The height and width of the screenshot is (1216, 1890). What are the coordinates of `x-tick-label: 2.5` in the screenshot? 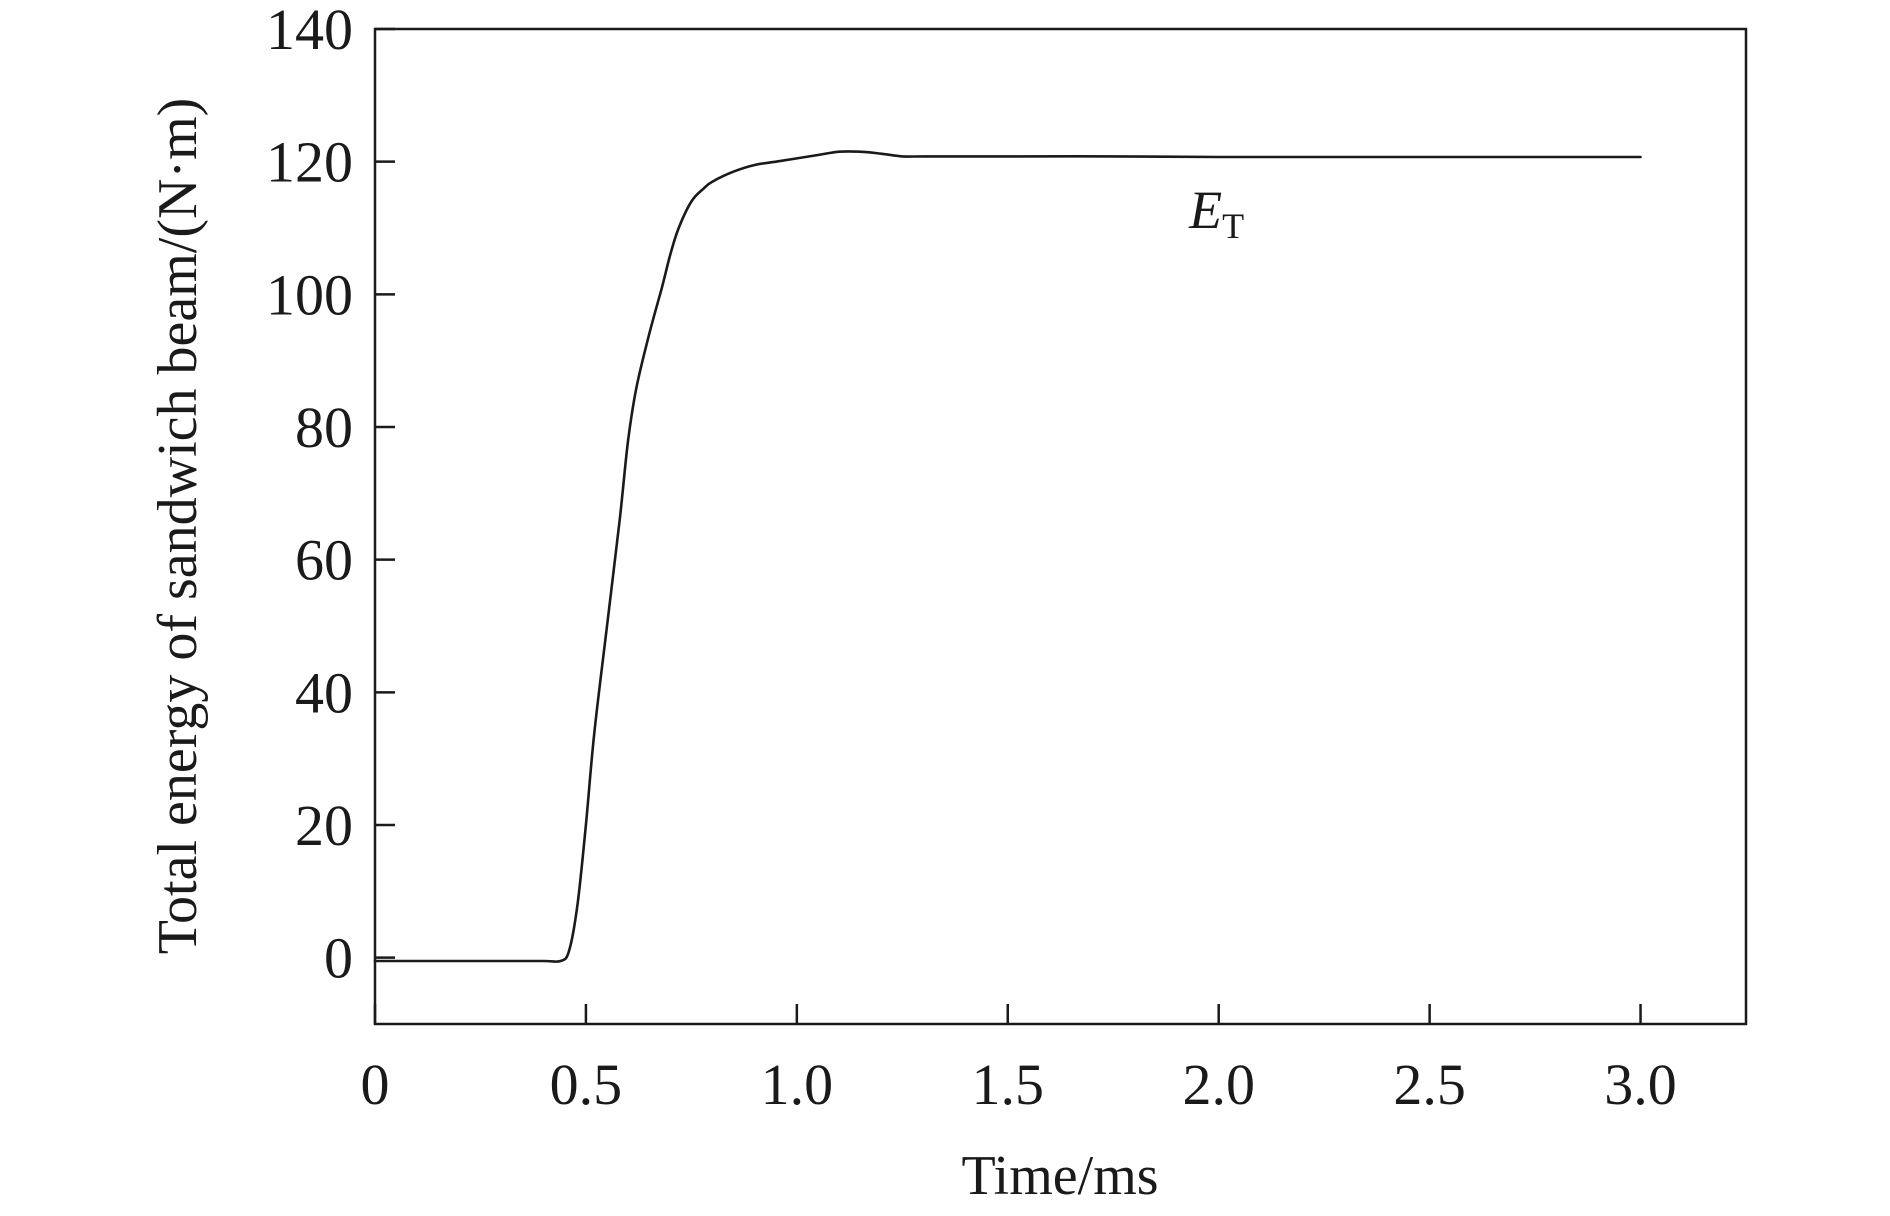 It's located at (1429, 1084).